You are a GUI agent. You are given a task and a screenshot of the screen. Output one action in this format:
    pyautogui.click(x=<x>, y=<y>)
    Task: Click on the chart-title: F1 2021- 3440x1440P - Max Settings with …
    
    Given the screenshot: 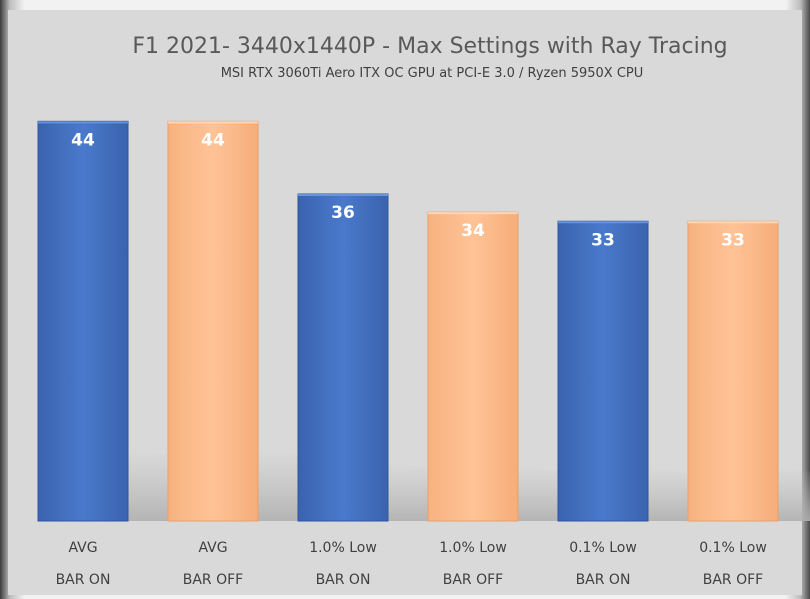 What is the action you would take?
    pyautogui.click(x=429, y=46)
    